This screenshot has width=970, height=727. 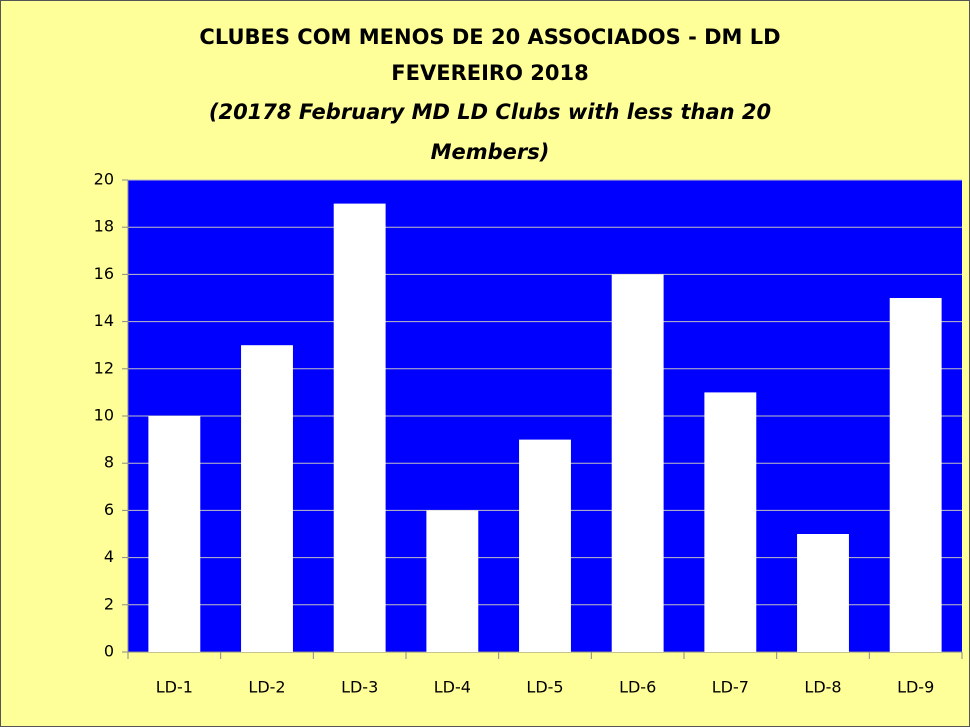 What do you see at coordinates (109, 651) in the screenshot?
I see `y-tick-label: 0` at bounding box center [109, 651].